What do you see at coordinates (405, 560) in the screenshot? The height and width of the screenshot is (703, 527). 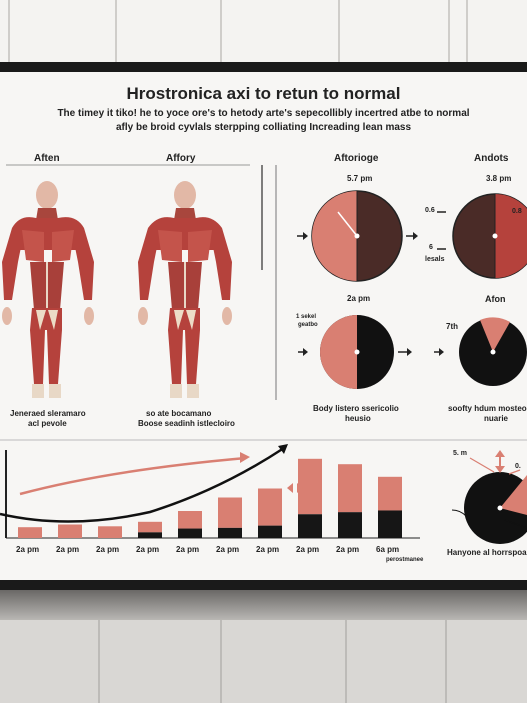 I see `bar-chart-extra-label: perostmanee` at bounding box center [405, 560].